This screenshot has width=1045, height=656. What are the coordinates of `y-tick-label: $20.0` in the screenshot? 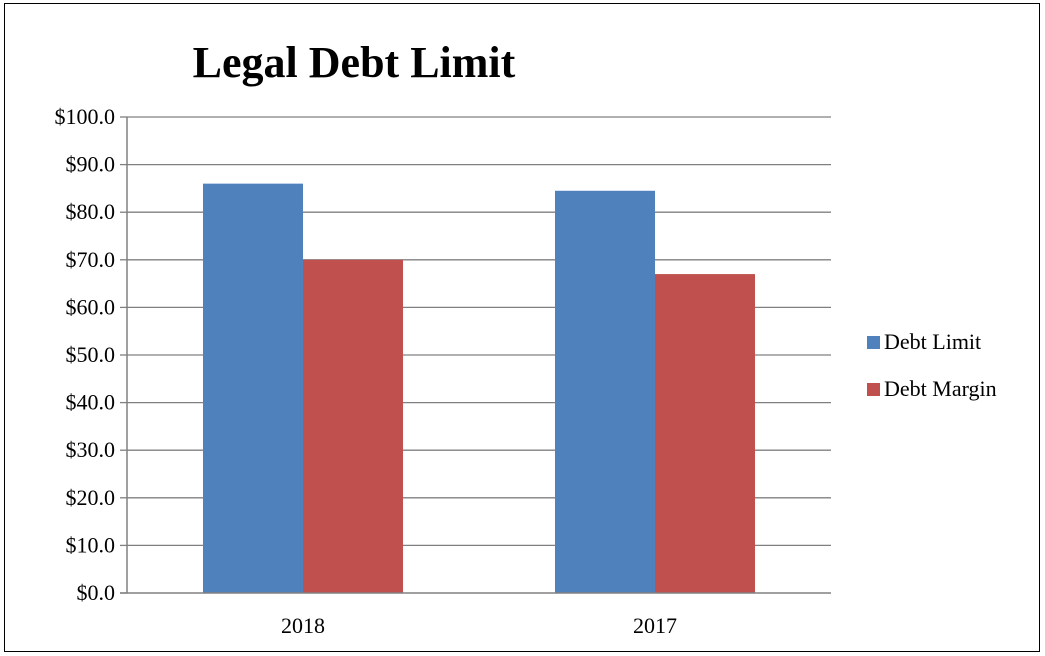 It's located at (91, 497).